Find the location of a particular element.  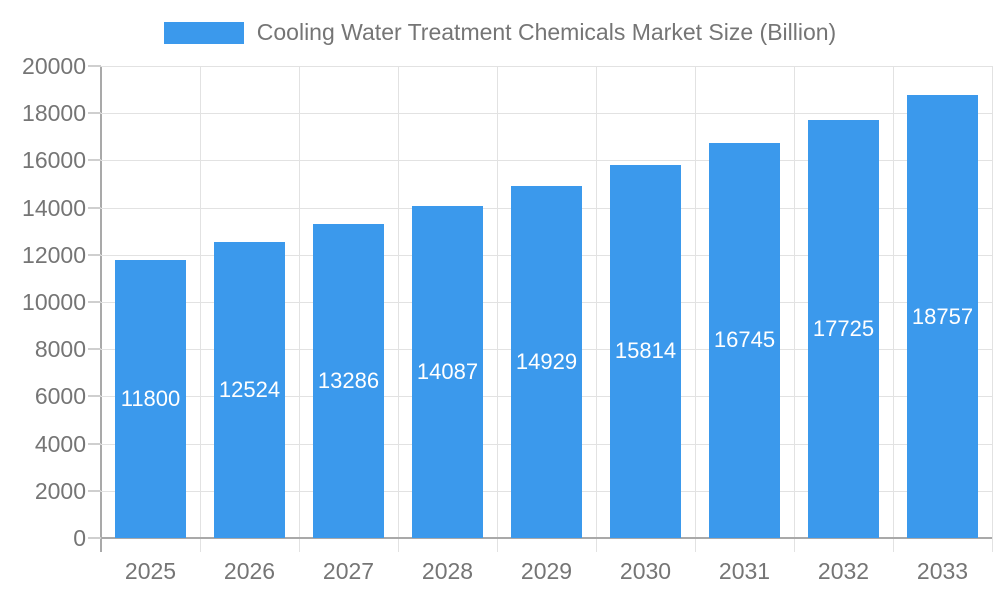

bar: 13286 is located at coordinates (348, 381).